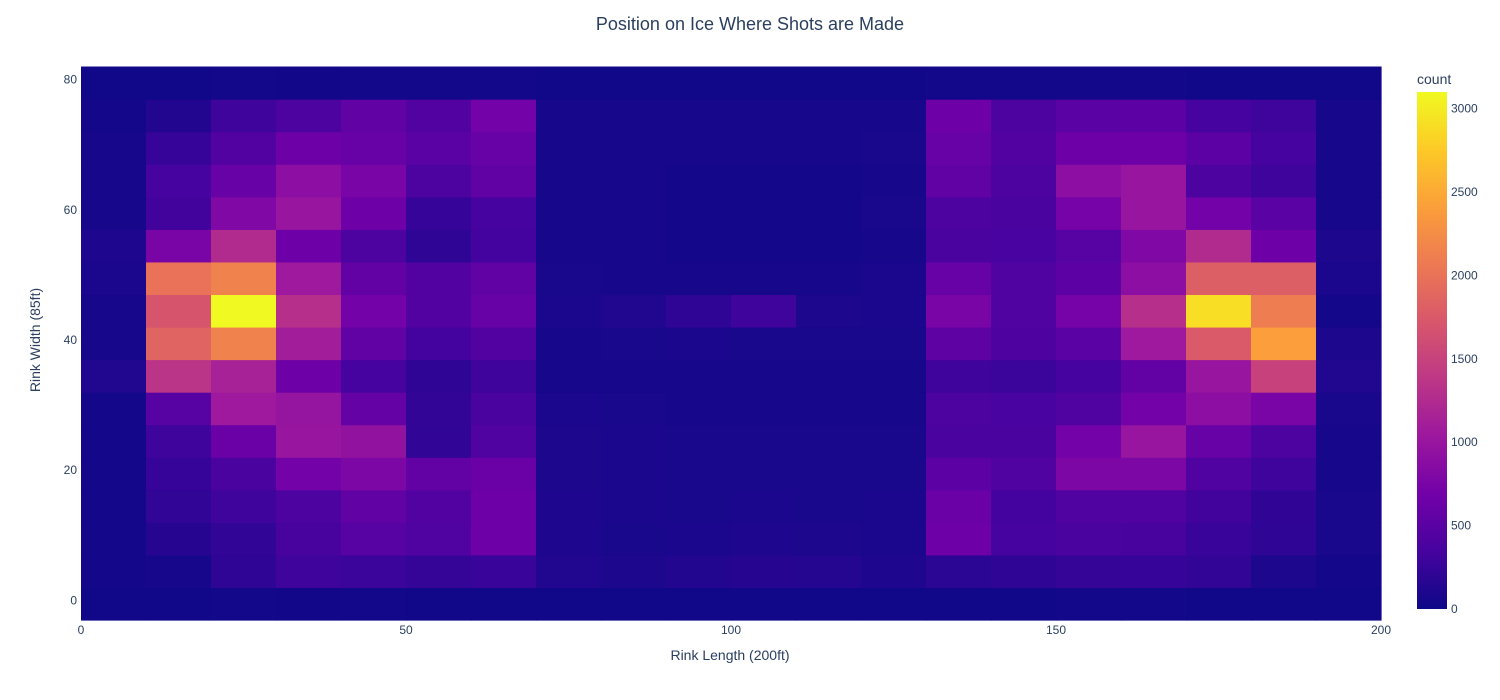  What do you see at coordinates (1381, 630) in the screenshot?
I see `x-tick-label: 200` at bounding box center [1381, 630].